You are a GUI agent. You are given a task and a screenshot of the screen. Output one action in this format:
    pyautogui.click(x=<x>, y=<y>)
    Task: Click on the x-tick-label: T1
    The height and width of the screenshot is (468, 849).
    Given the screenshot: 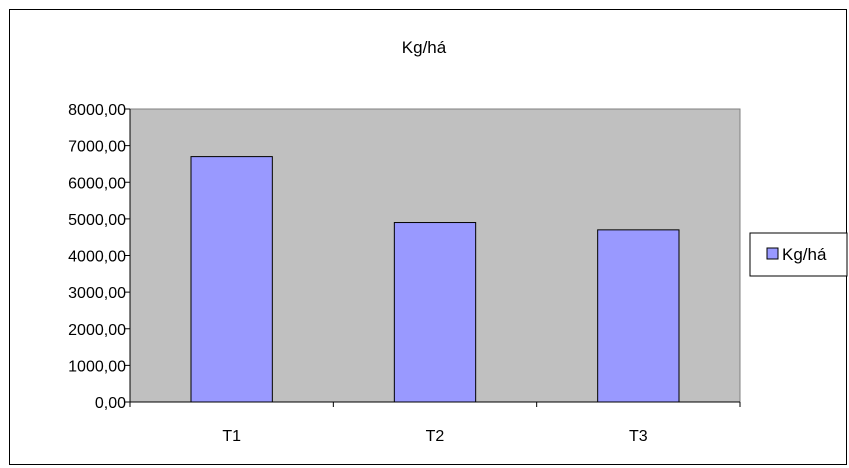 What is the action you would take?
    pyautogui.click(x=231, y=436)
    